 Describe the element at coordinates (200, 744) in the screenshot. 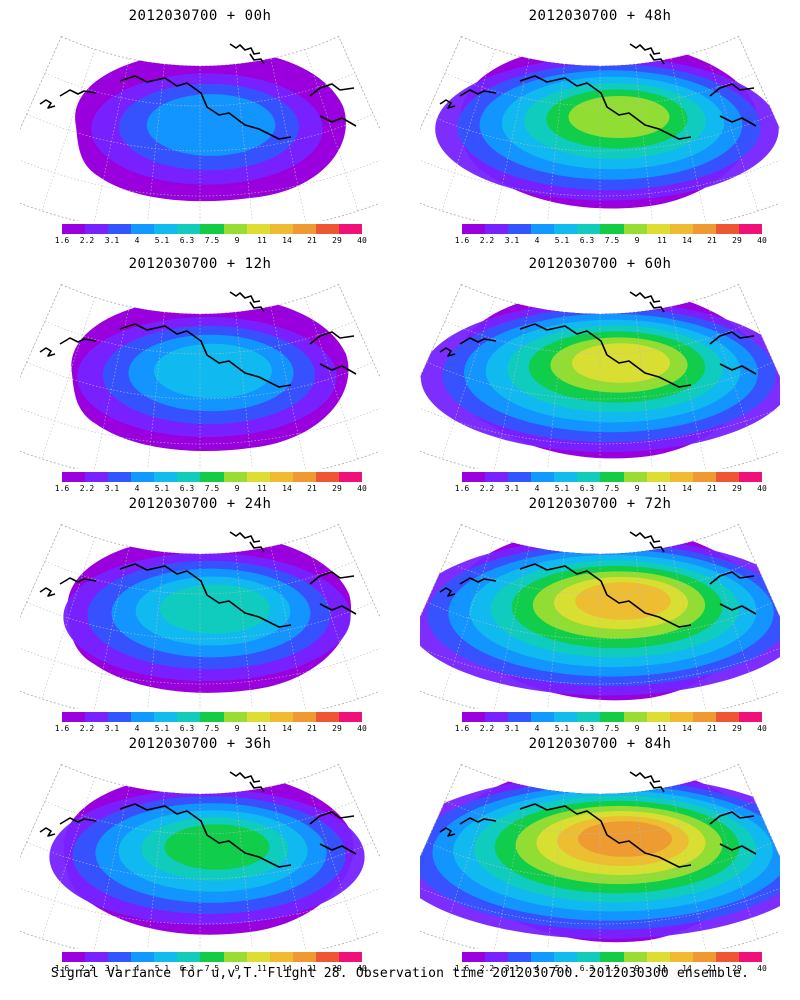

I see `panel-title: 2012030700 + 36h` at that location.